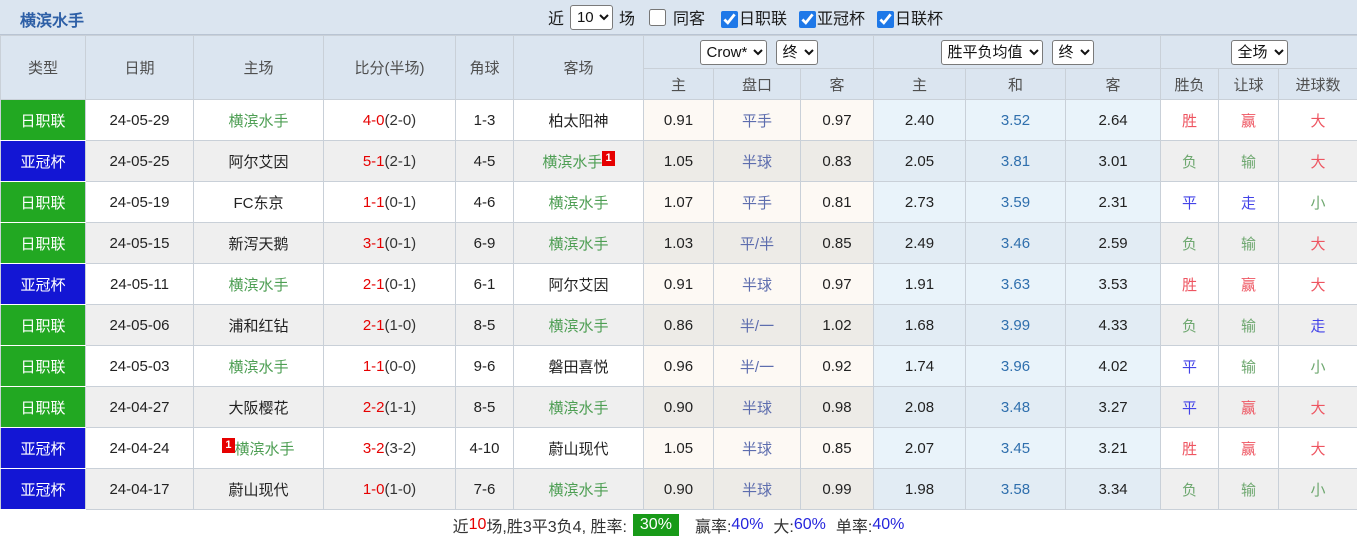 This screenshot has height=539, width=1357. What do you see at coordinates (556, 17) in the screenshot?
I see `recent-label: 近` at bounding box center [556, 17].